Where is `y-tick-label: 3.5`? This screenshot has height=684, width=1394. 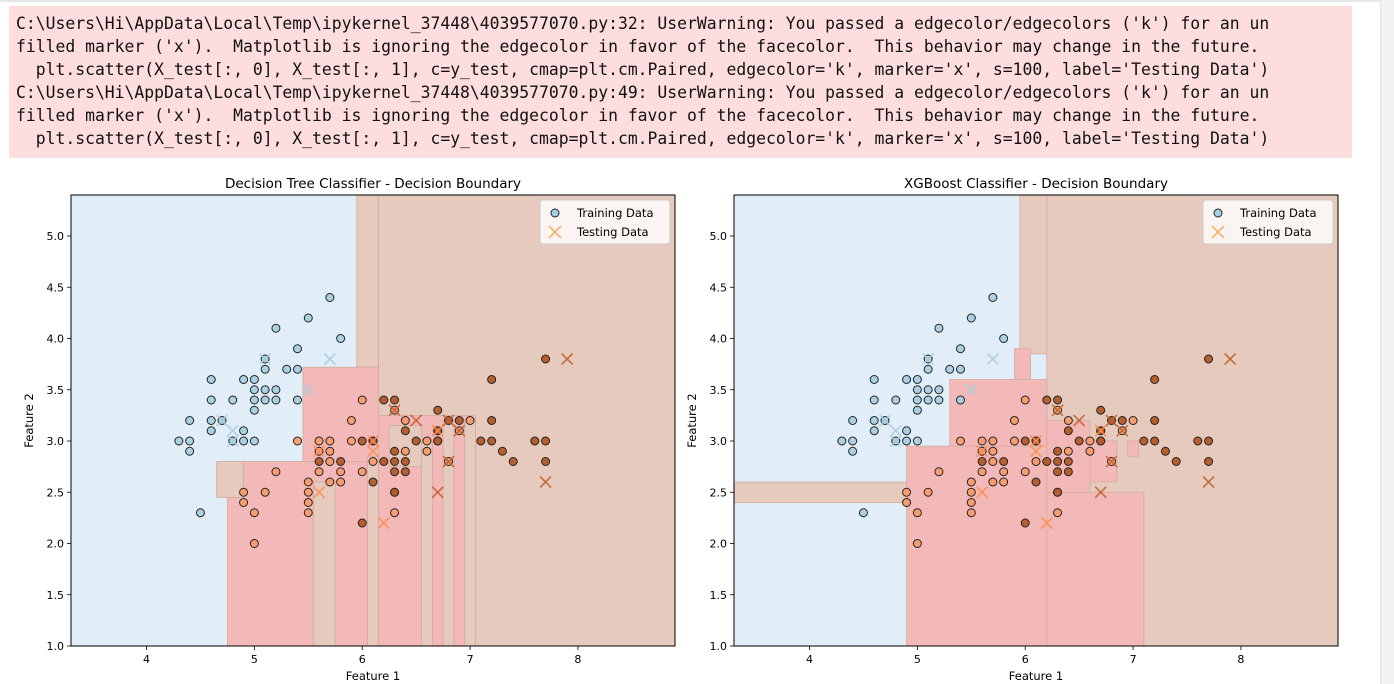
y-tick-label: 3.5 is located at coordinates (56, 390).